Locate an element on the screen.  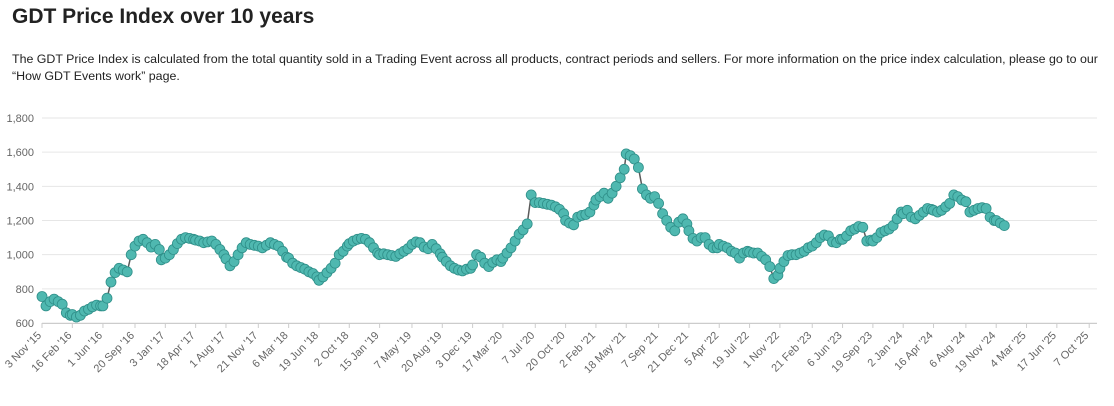
y-tick-label: 800 is located at coordinates (25, 290).